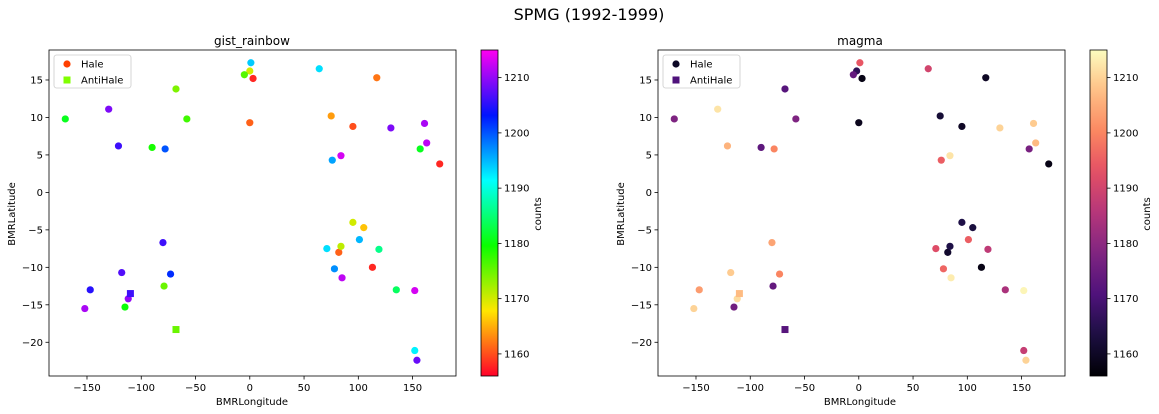  Describe the element at coordinates (645, 80) in the screenshot. I see `y-tick-label: 15` at that location.